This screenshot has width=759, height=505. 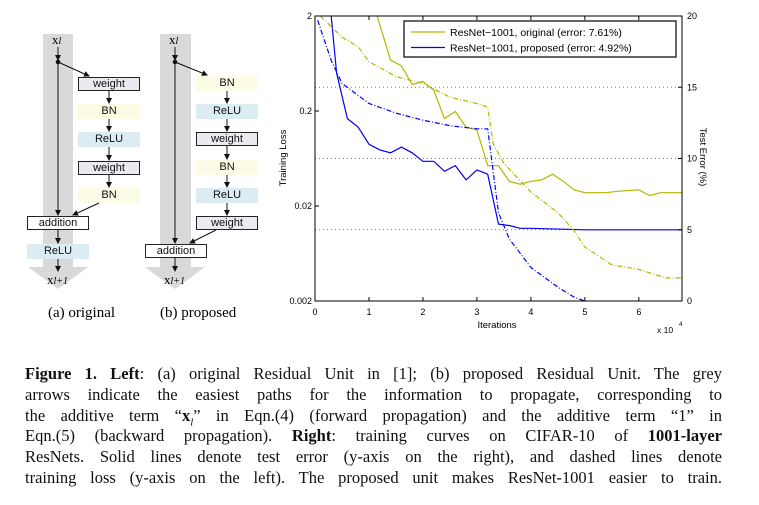 What do you see at coordinates (422, 312) in the screenshot?
I see `x-tick-label: 2` at bounding box center [422, 312].